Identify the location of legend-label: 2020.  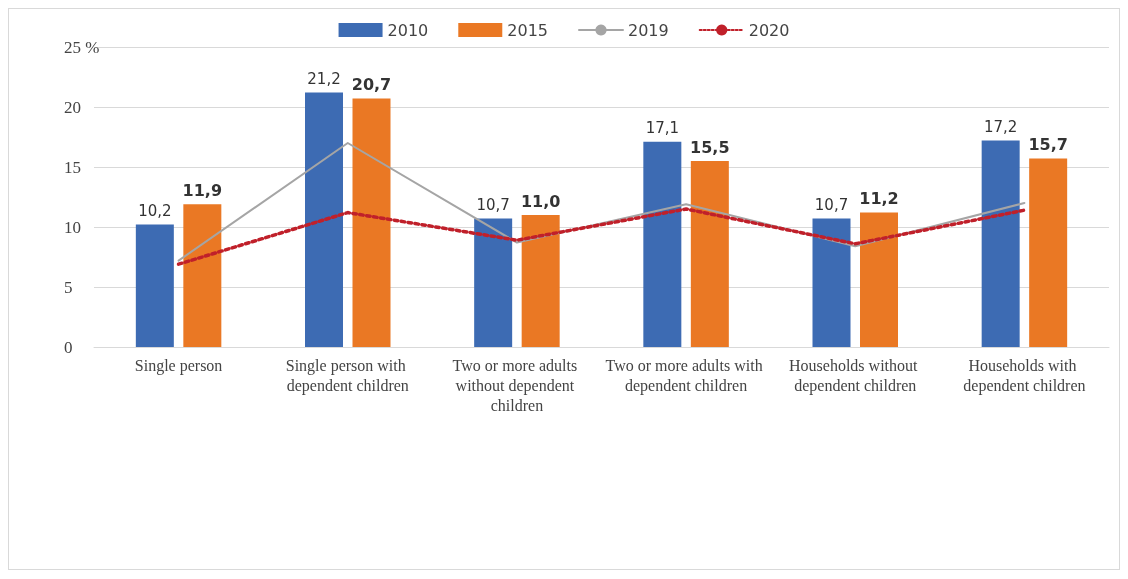
(769, 30).